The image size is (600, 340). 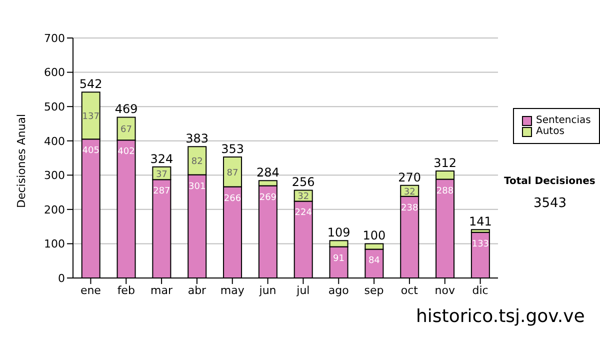 I want to click on x-tick-label: may, so click(x=232, y=290).